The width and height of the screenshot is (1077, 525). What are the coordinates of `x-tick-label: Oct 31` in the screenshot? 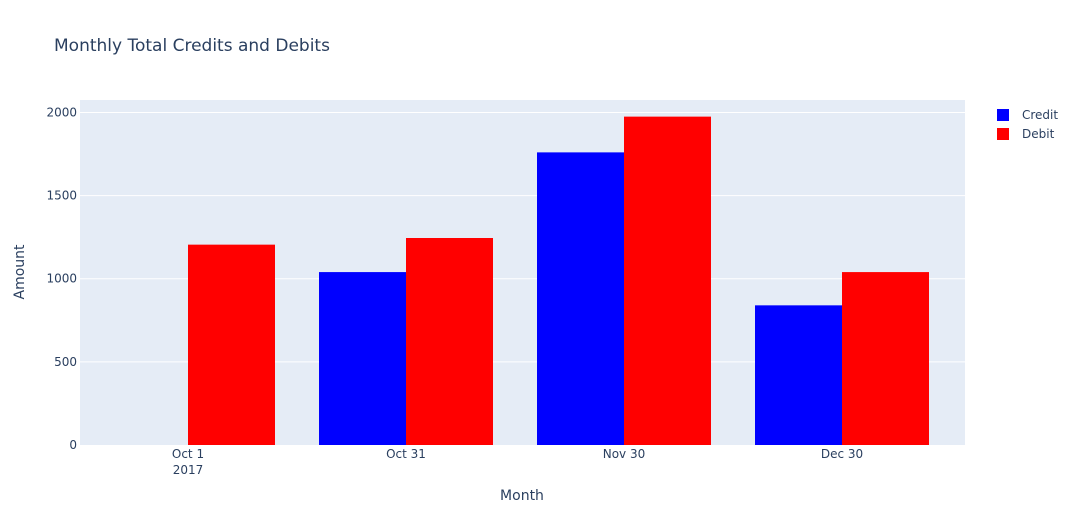 It's located at (406, 454).